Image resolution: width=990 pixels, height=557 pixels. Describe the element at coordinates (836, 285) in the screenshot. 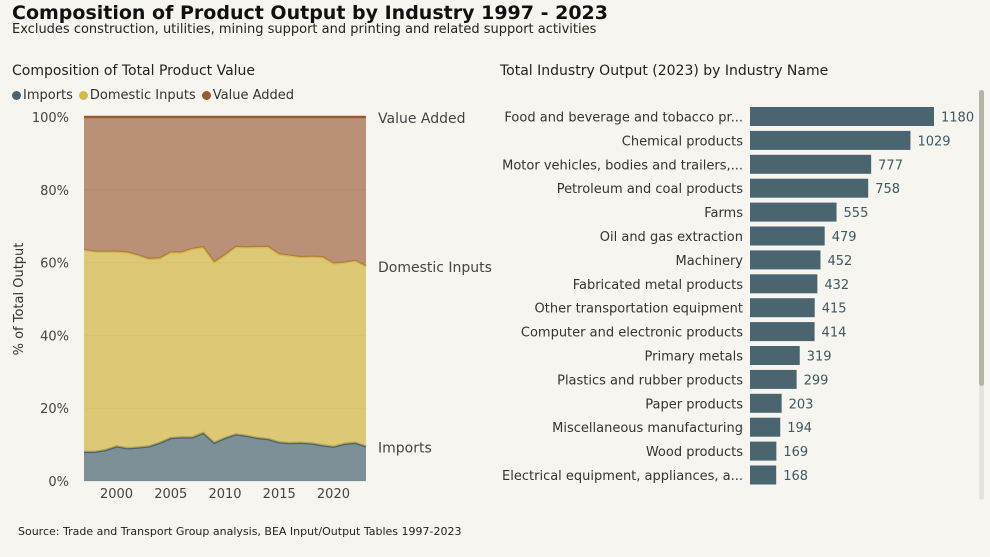

I see `bar-value-label: 432` at that location.